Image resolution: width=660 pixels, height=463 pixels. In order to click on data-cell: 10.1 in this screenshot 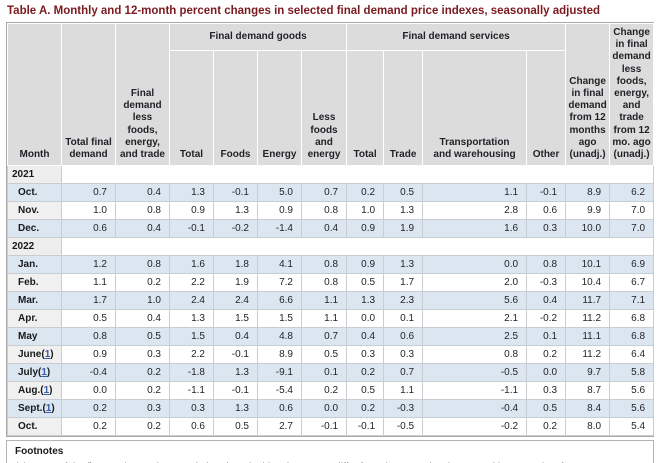, I will do `click(588, 265)`.